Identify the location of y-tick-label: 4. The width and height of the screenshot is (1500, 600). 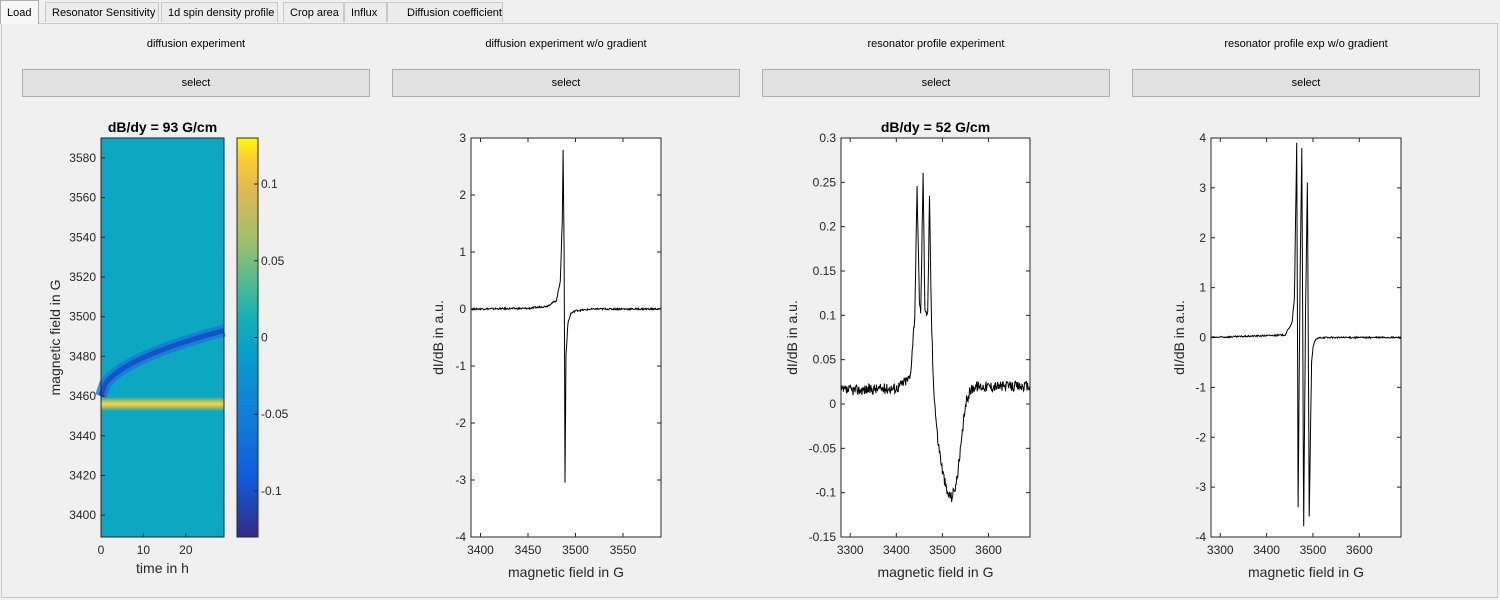
(1202, 138).